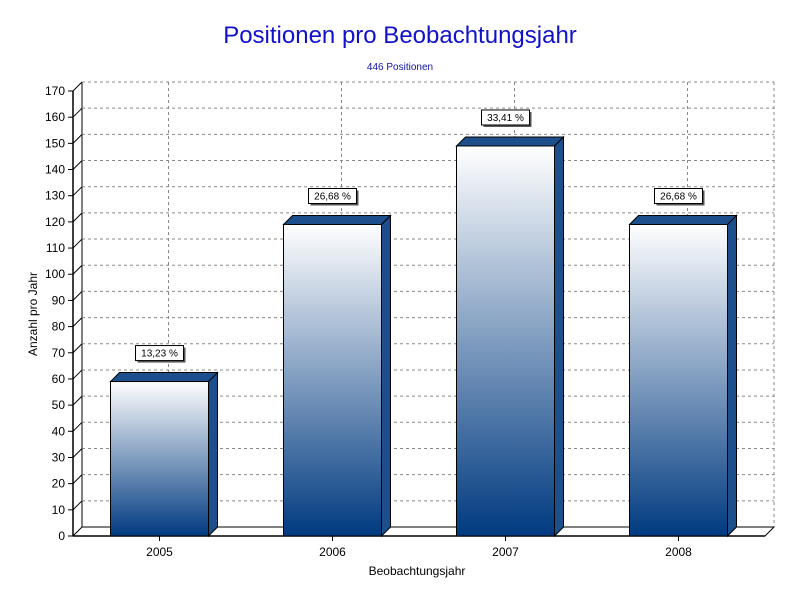 The width and height of the screenshot is (800, 600). I want to click on data-label: 13,23 %, so click(159, 354).